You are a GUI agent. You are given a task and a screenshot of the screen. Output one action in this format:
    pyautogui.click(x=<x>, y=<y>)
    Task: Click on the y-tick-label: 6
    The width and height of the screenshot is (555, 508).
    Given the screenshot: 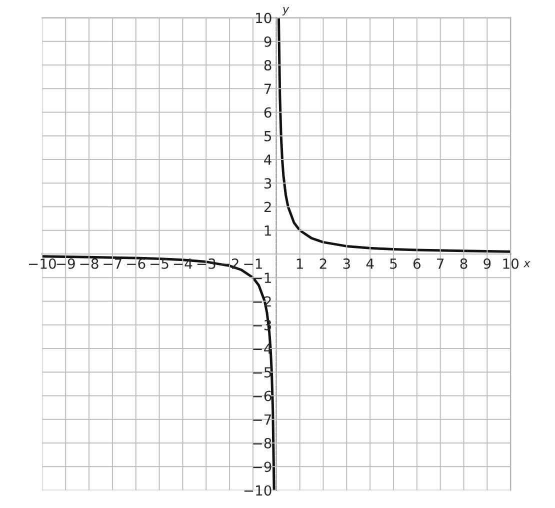 What is the action you would take?
    pyautogui.click(x=268, y=112)
    